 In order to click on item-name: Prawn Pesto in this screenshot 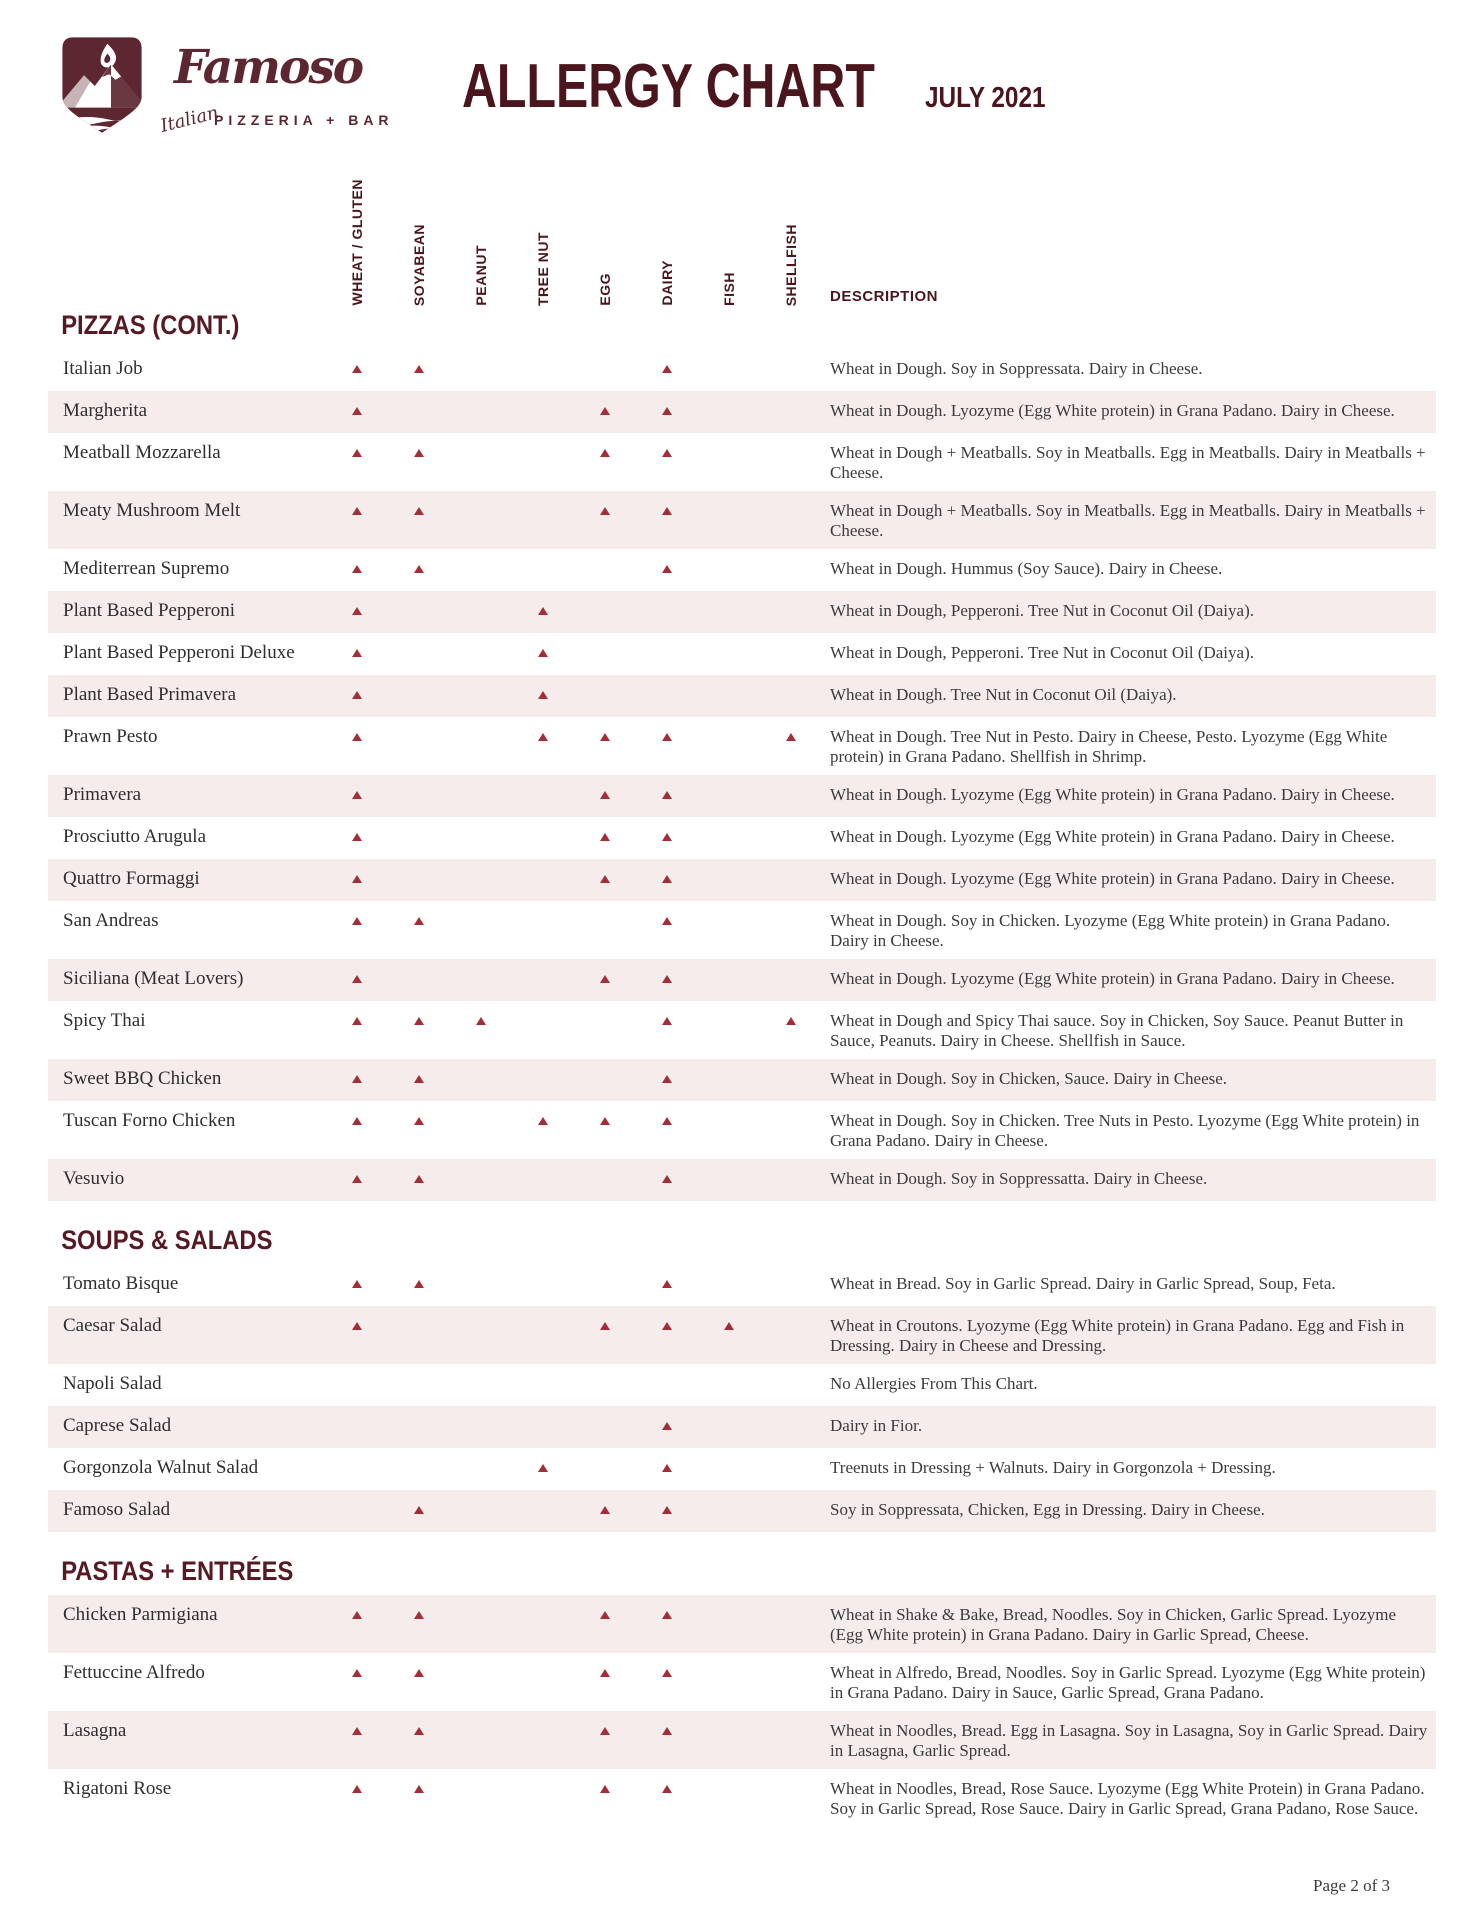, I will do `click(110, 736)`.